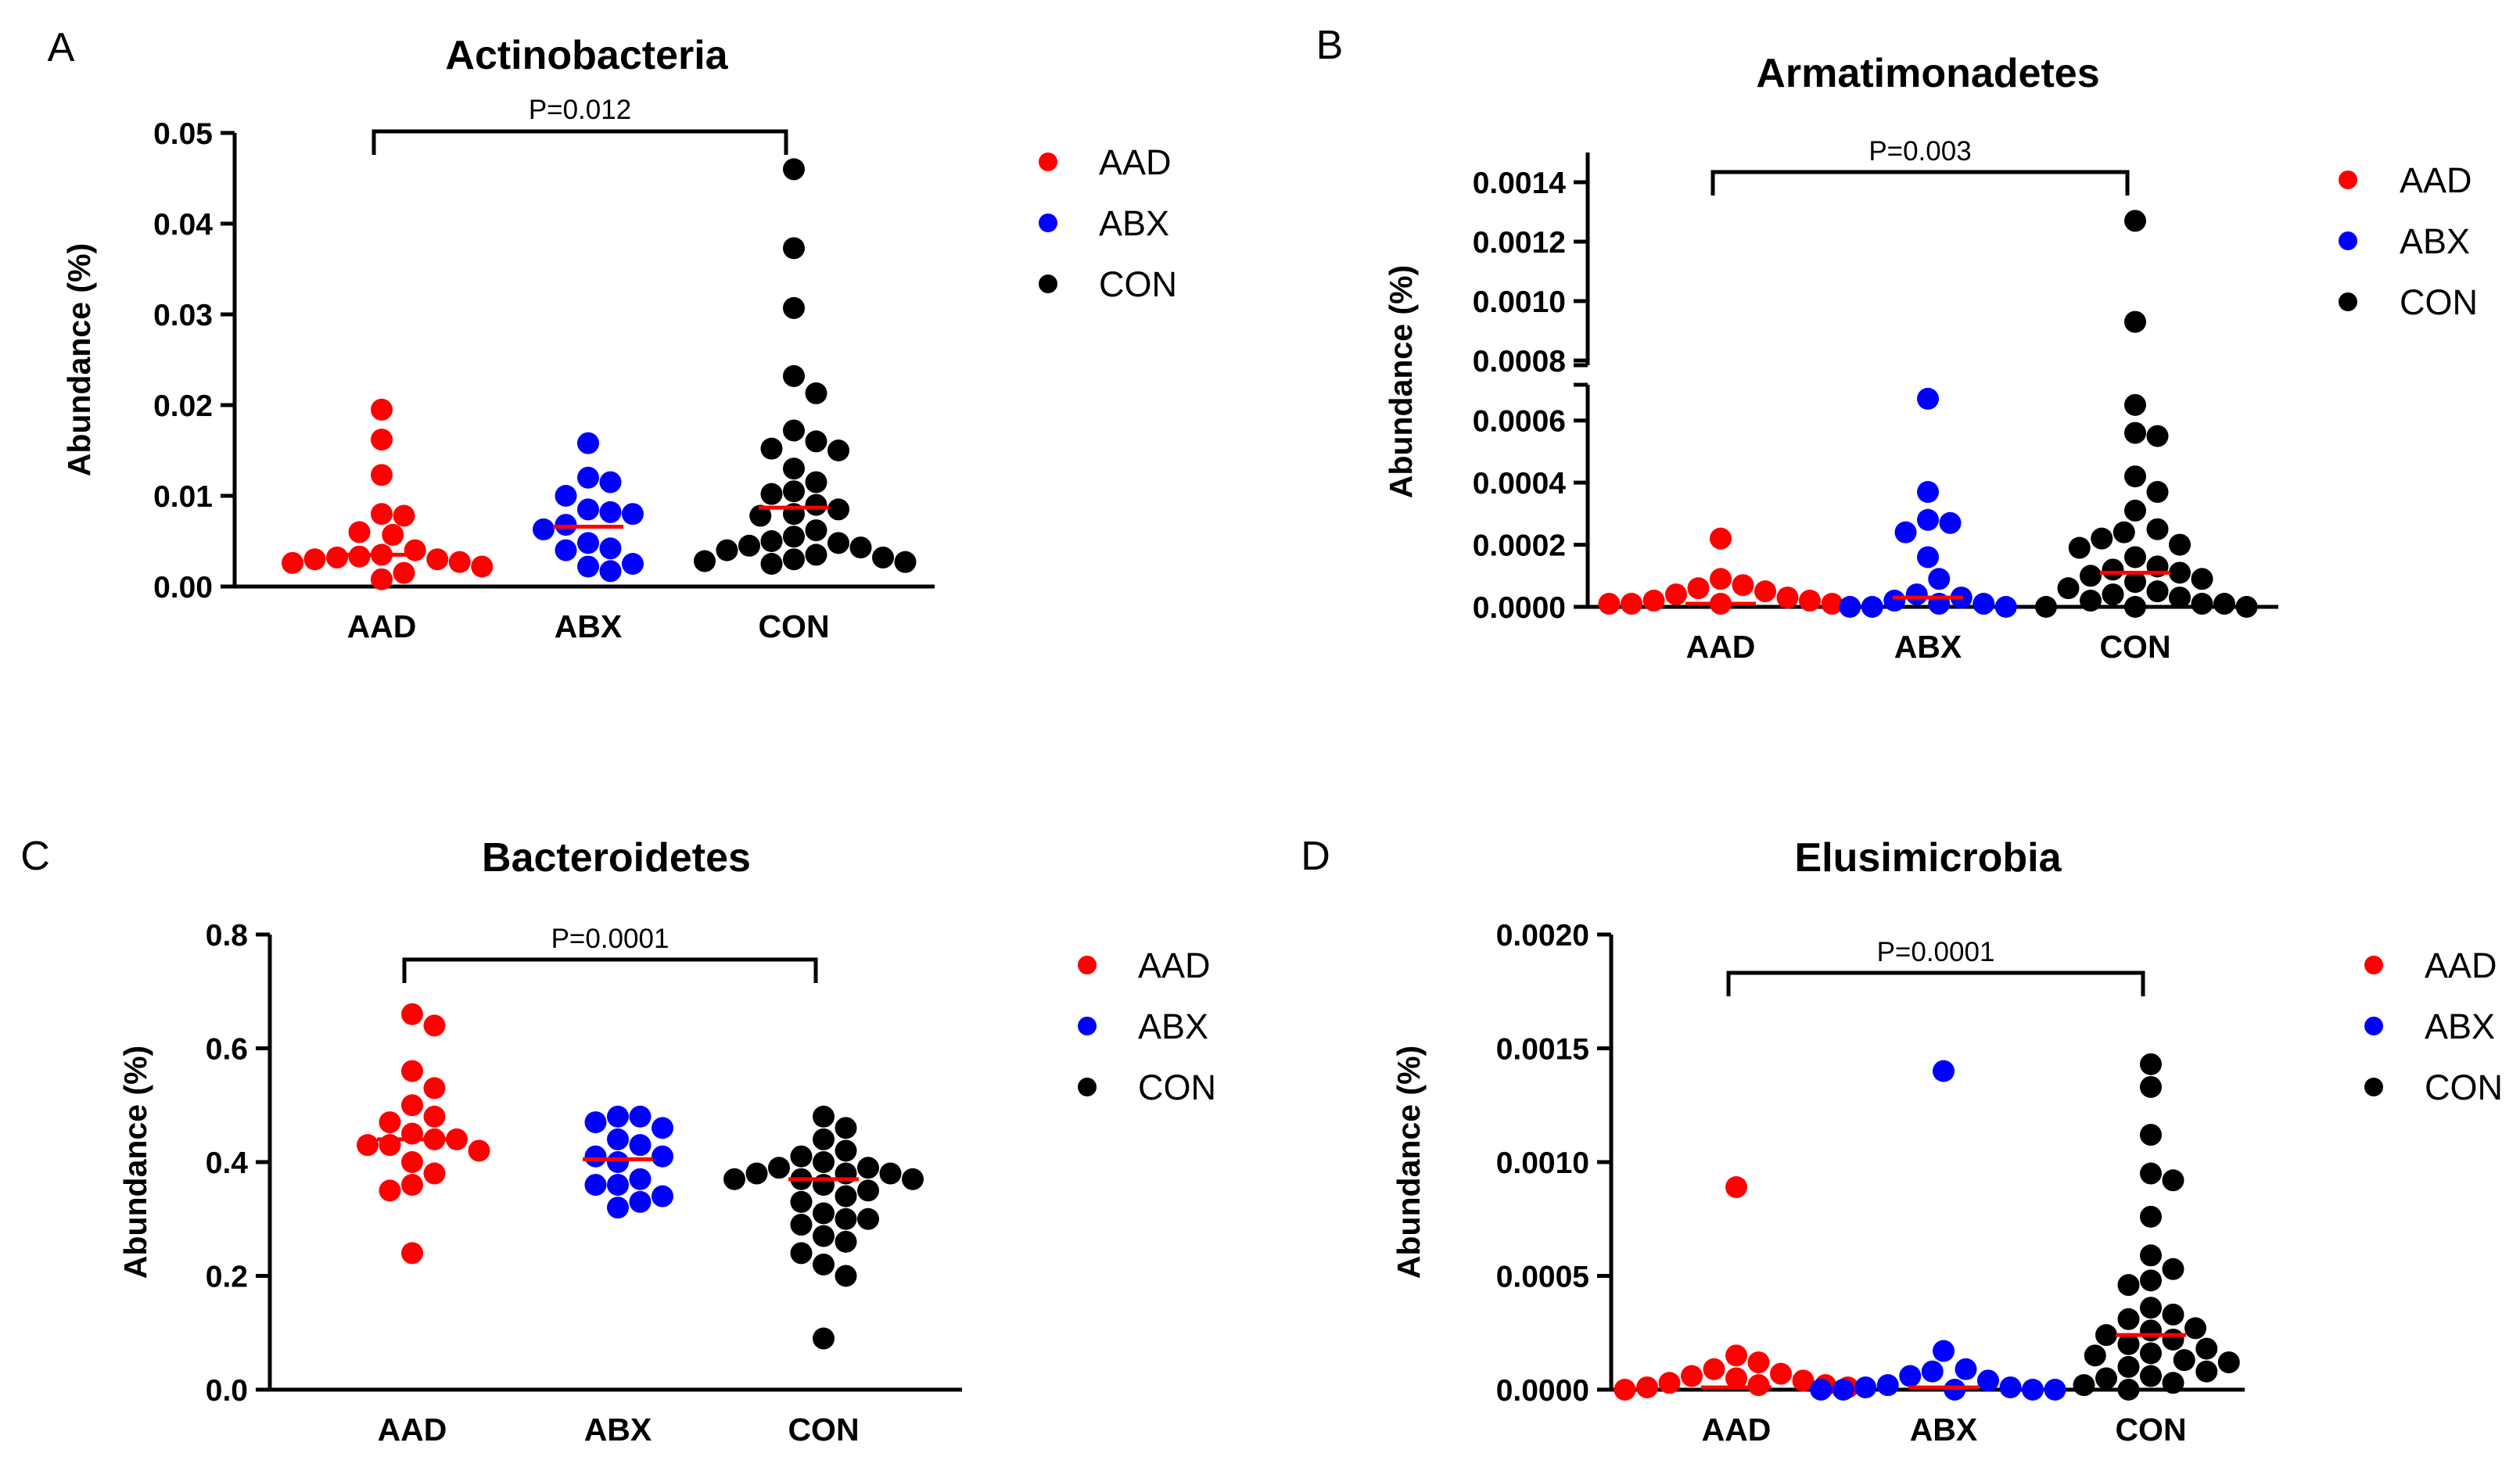 Image resolution: width=2520 pixels, height=1471 pixels. What do you see at coordinates (2460, 1026) in the screenshot?
I see `legend-label-abx: ABX` at bounding box center [2460, 1026].